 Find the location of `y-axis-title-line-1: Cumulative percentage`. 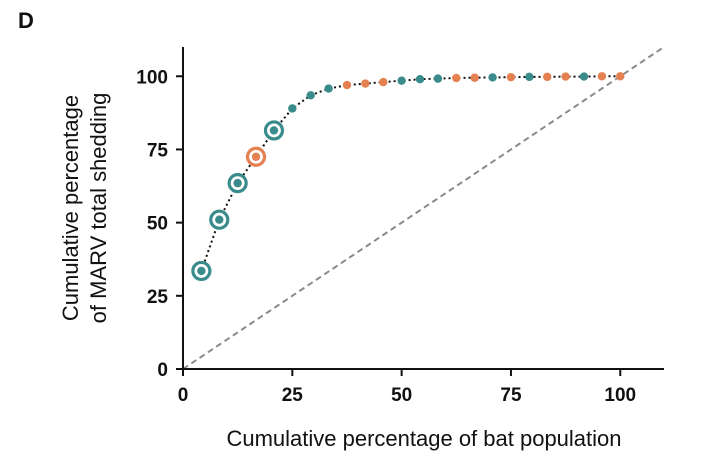

y-axis-title-line-1: Cumulative percentage is located at coordinates (70, 208).